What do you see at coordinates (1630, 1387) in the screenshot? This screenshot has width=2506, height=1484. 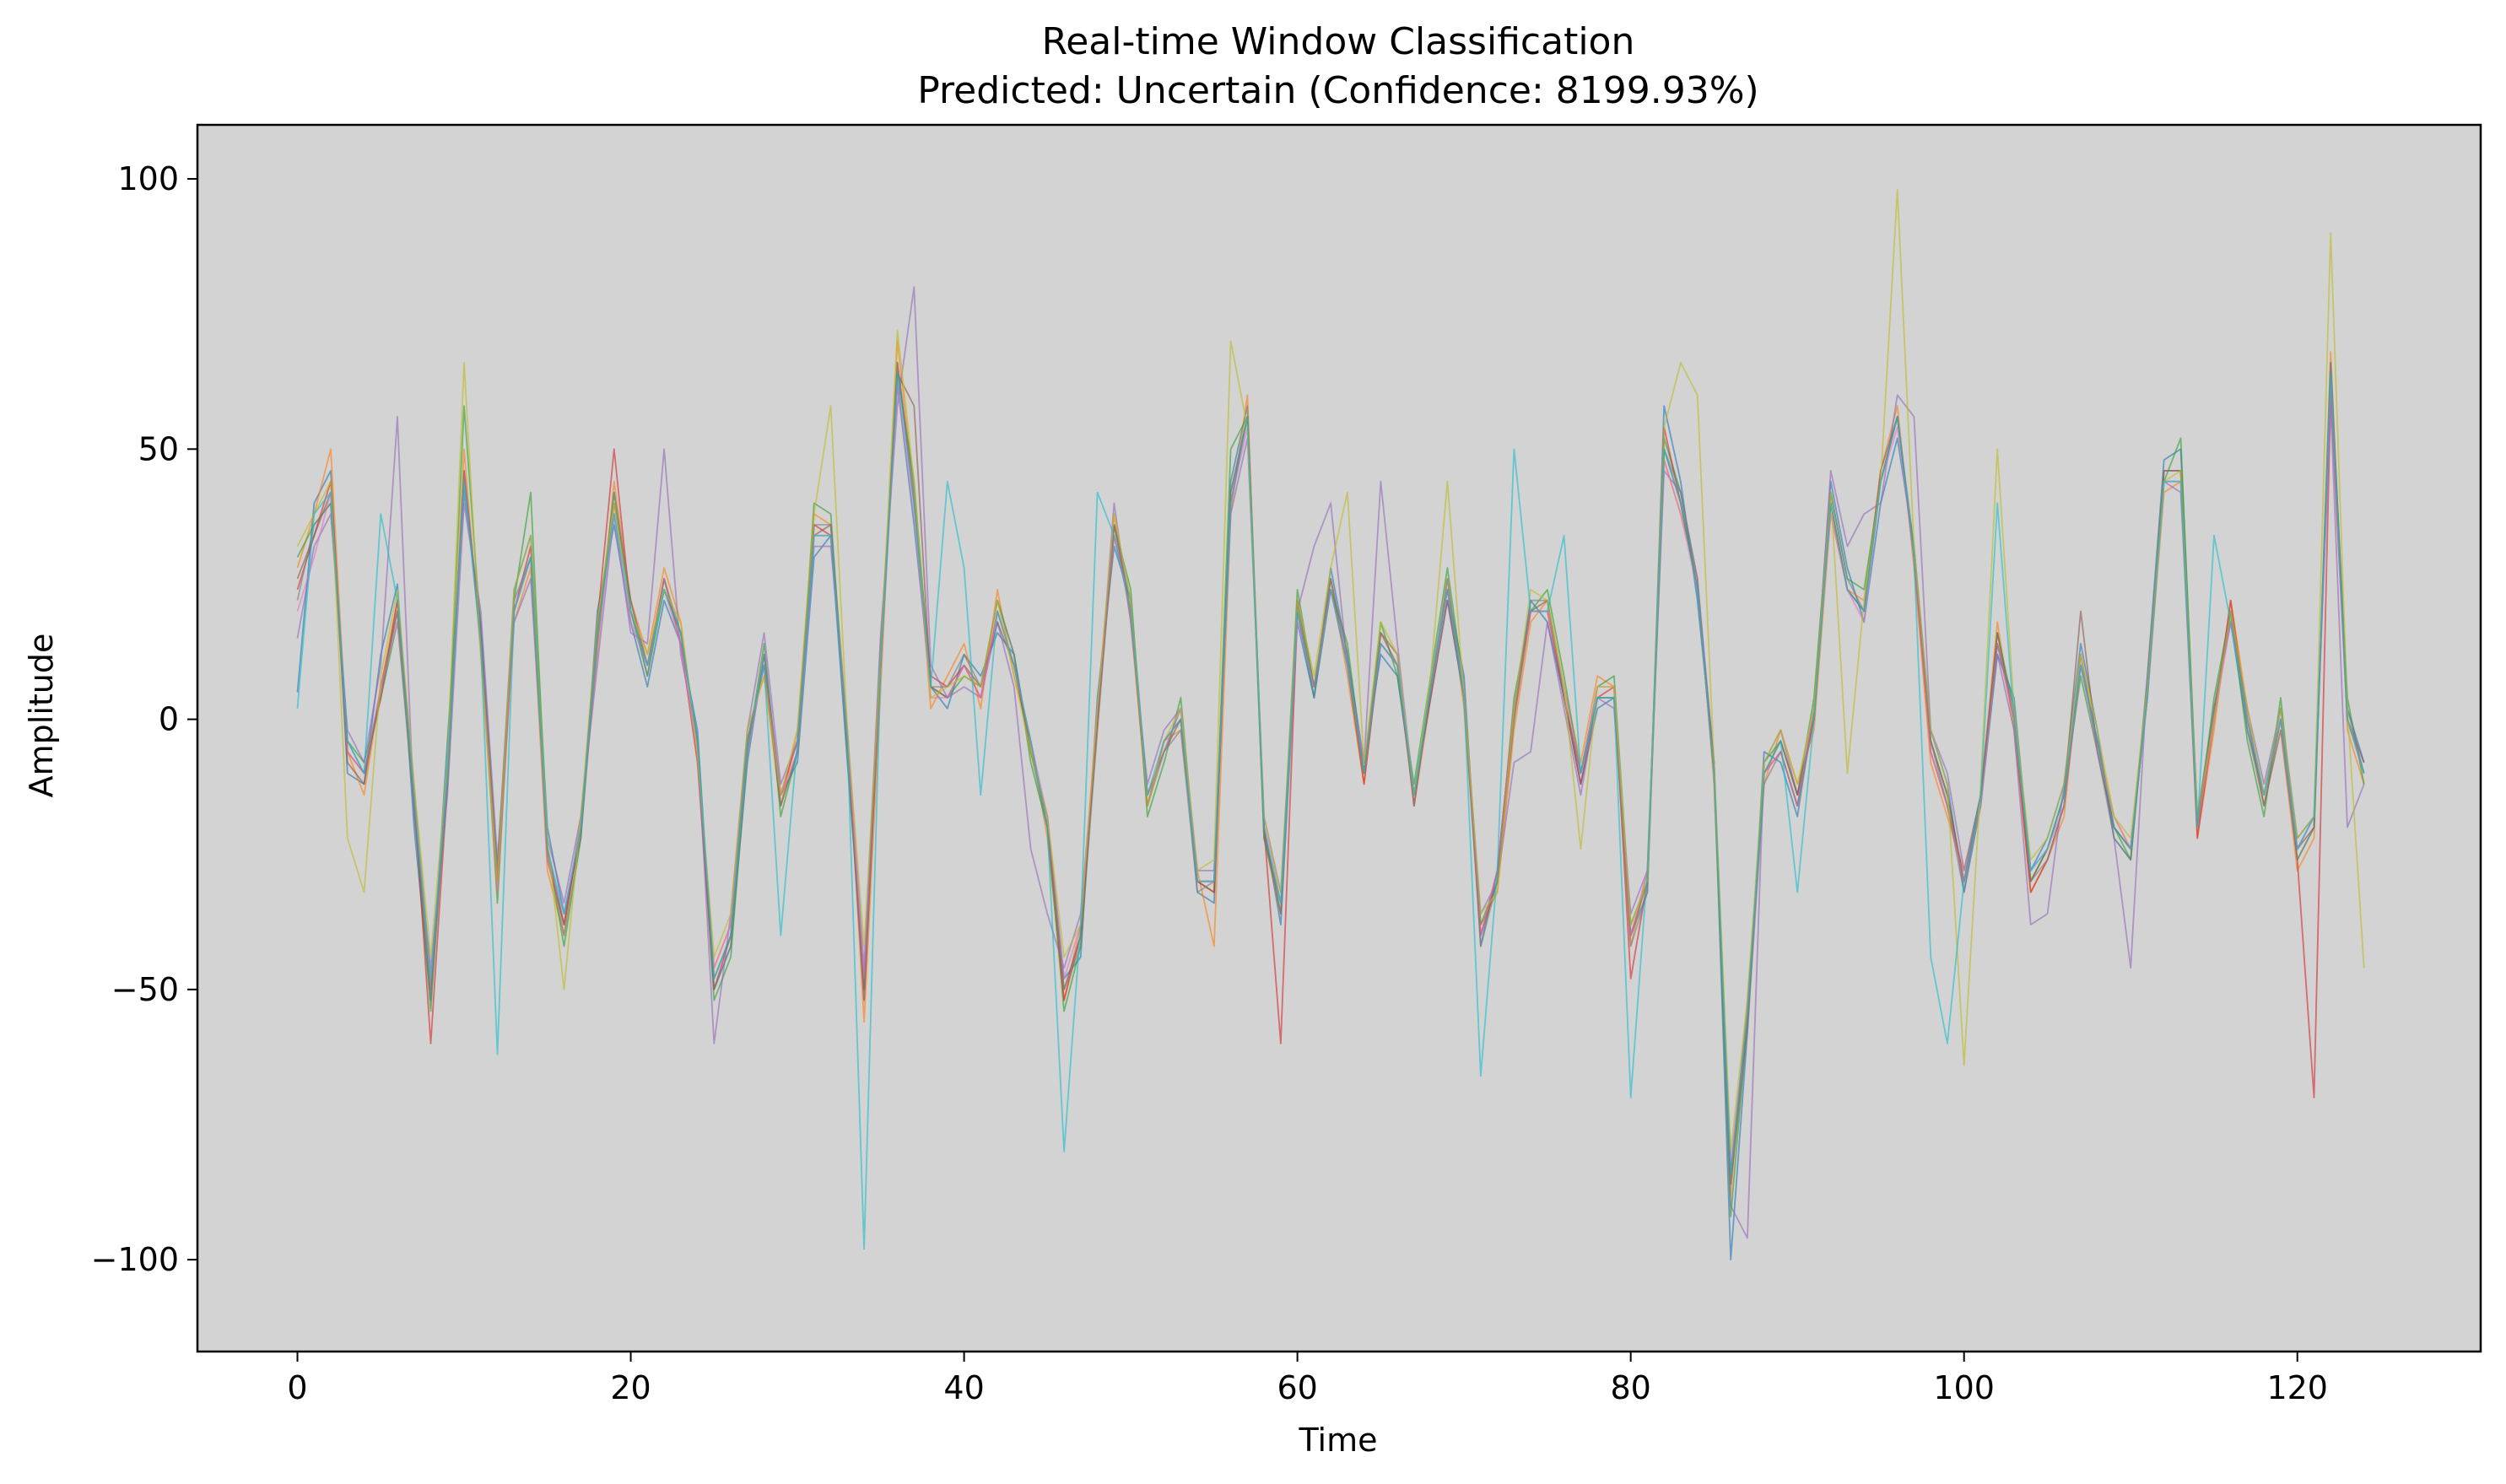 I see `x-tick-label: 80` at bounding box center [1630, 1387].